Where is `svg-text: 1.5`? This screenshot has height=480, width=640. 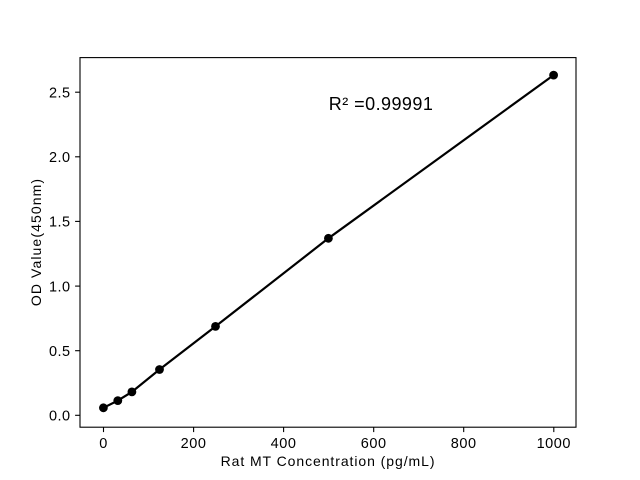
svg-text: 1.5 is located at coordinates (60, 223).